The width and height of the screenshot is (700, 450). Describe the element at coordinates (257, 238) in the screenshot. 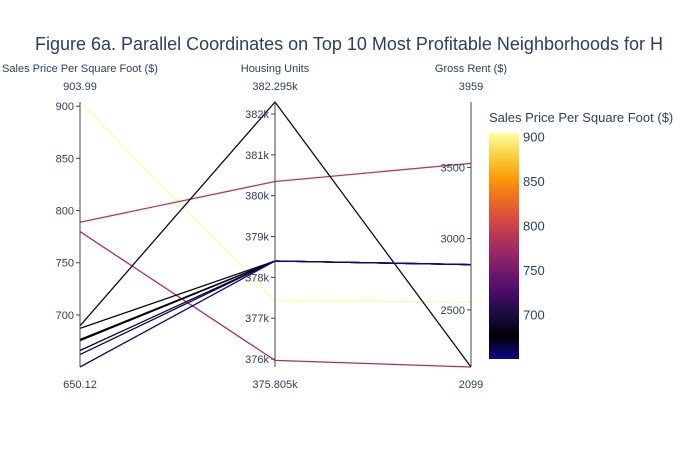

I see `axis-tick-label: 379k` at that location.